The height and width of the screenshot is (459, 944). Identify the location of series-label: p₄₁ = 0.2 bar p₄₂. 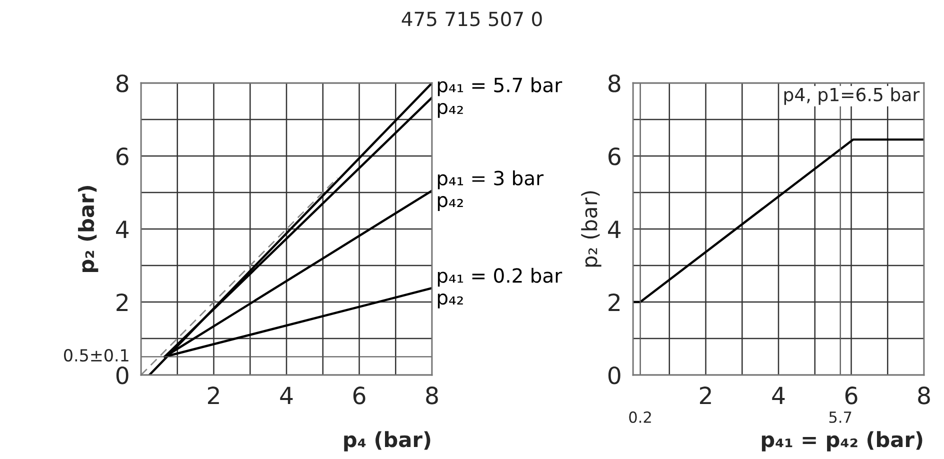
(500, 288).